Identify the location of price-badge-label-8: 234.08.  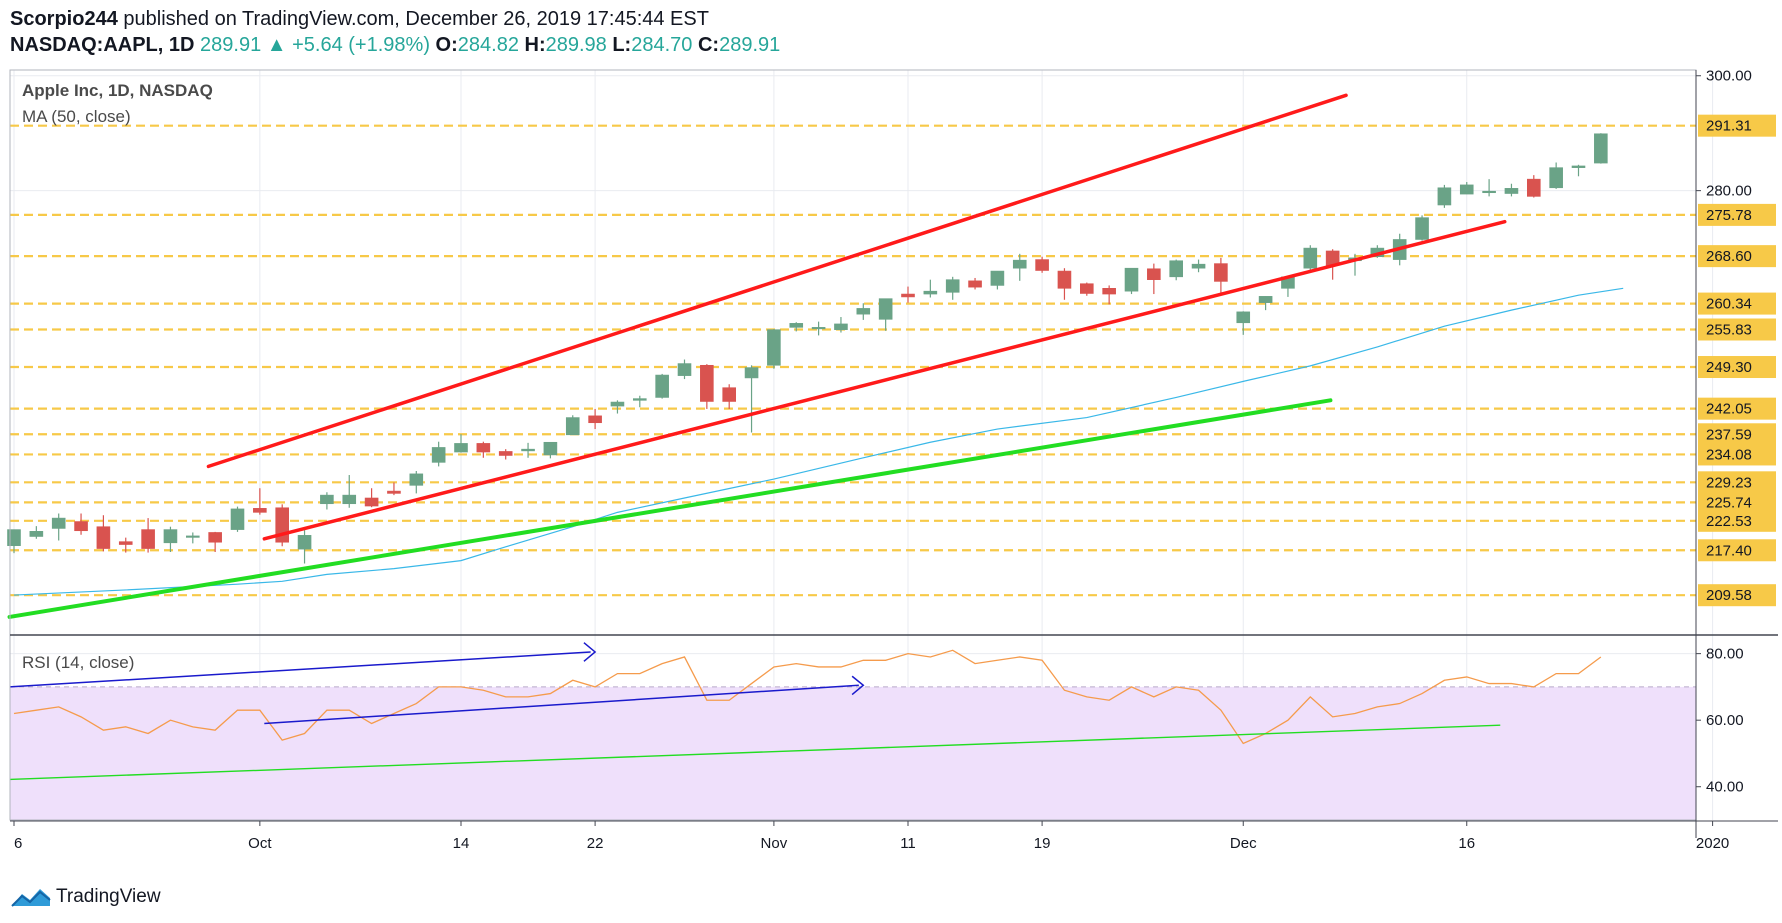
(1729, 454).